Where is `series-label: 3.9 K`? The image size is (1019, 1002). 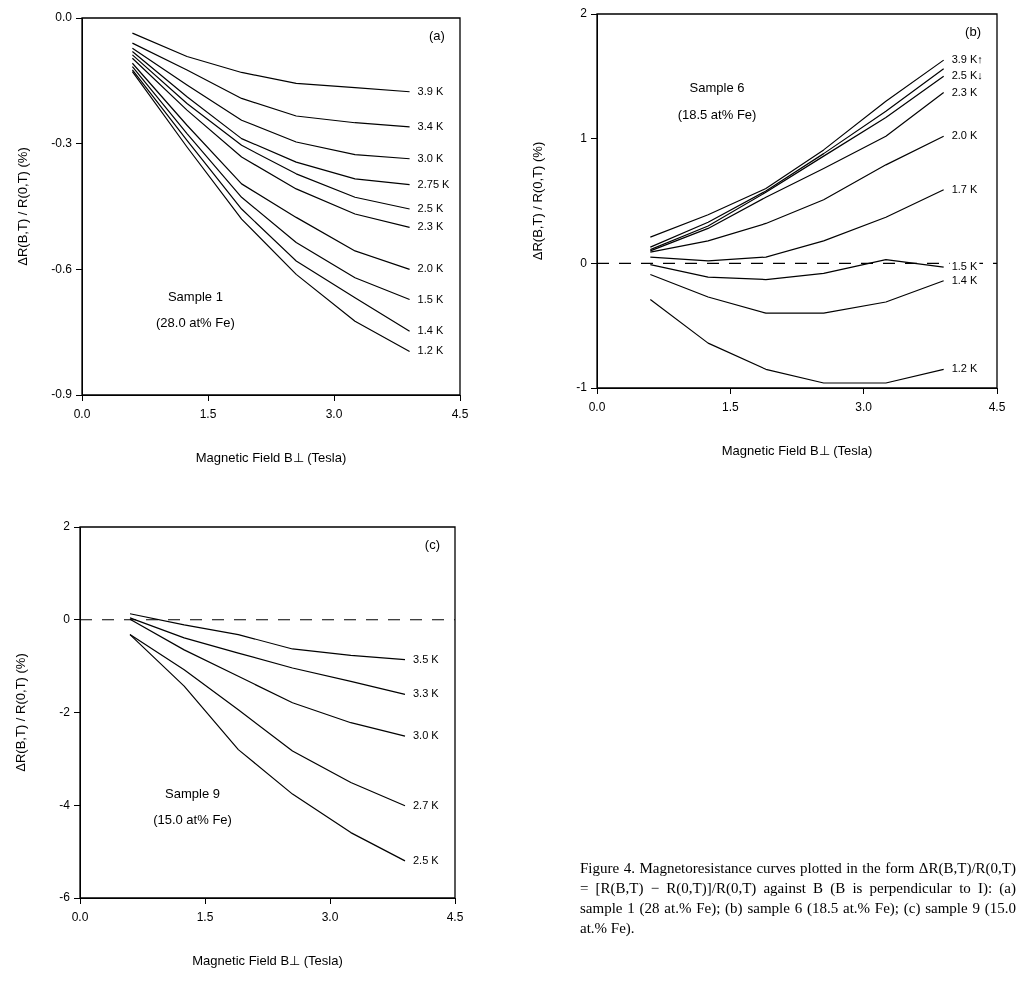
series-label: 3.9 K is located at coordinates (430, 90).